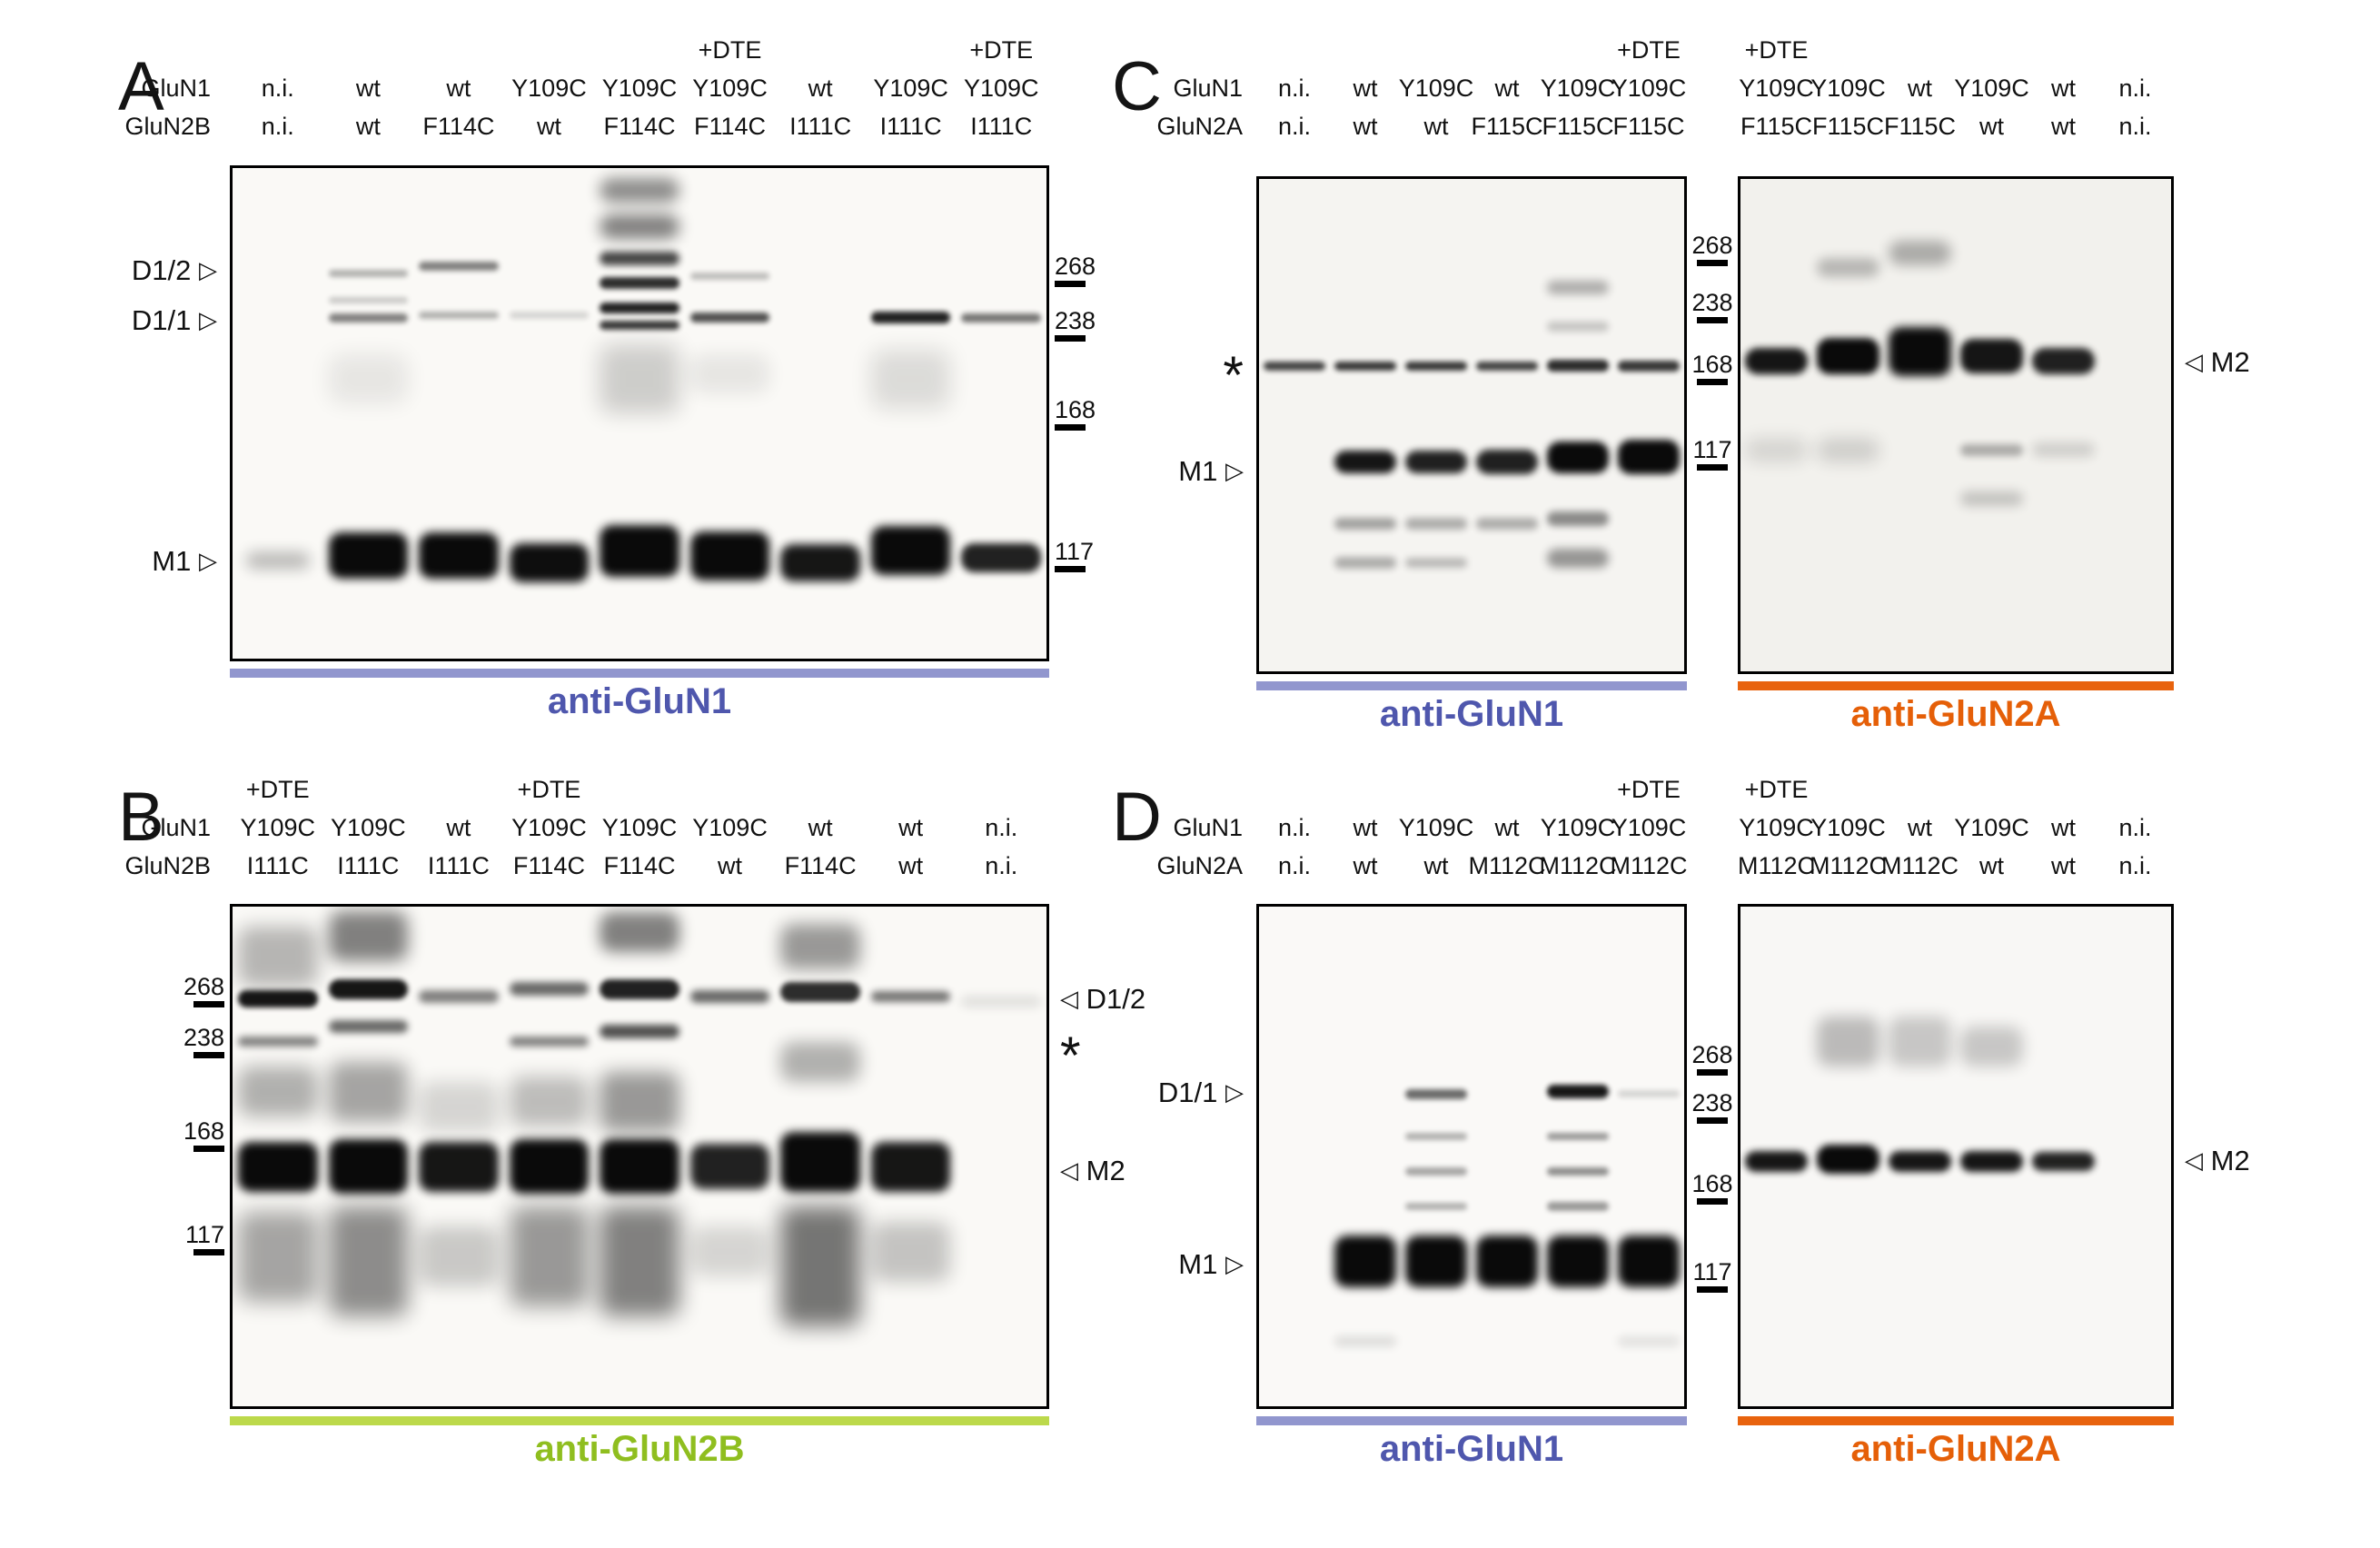 The image size is (2380, 1548). I want to click on antibody-label: anti-GluN2A, so click(1956, 714).